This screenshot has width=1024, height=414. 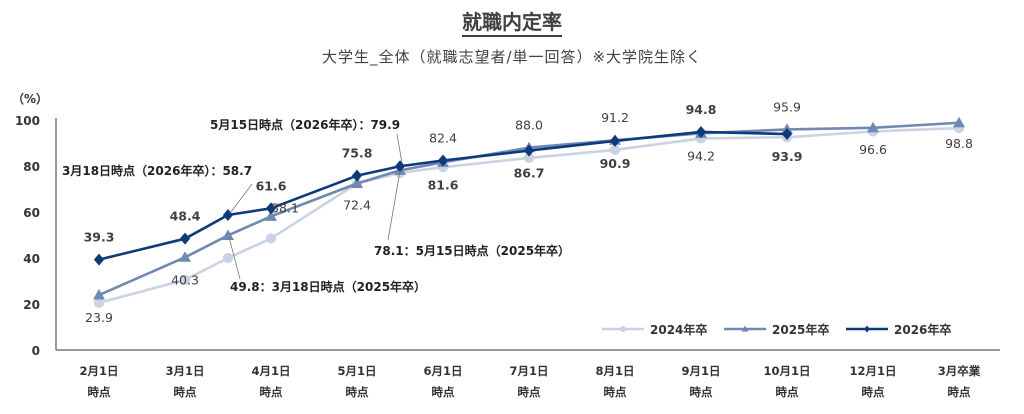 I want to click on y-axis-unit: （%）, so click(x=30, y=98).